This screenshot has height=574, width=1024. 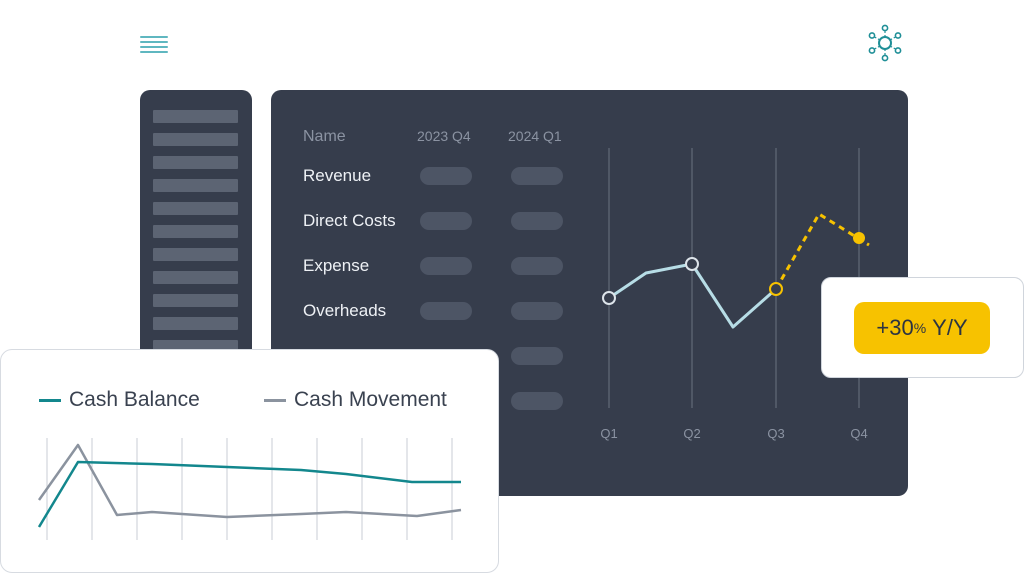 What do you see at coordinates (337, 175) in the screenshot?
I see `row-label-revenue: Revenue` at bounding box center [337, 175].